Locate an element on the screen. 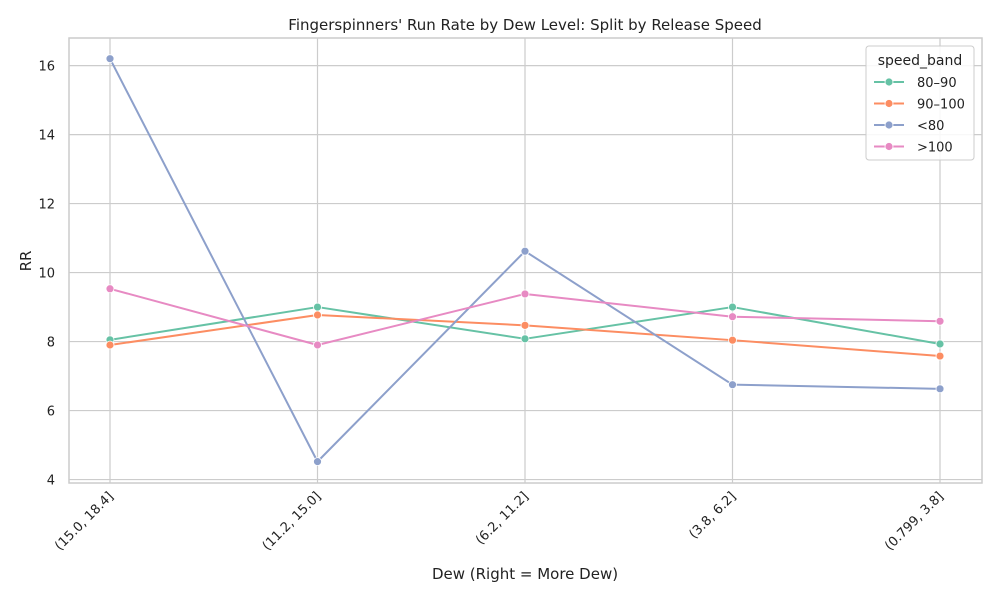  y-tick-label: 8 is located at coordinates (51, 343).